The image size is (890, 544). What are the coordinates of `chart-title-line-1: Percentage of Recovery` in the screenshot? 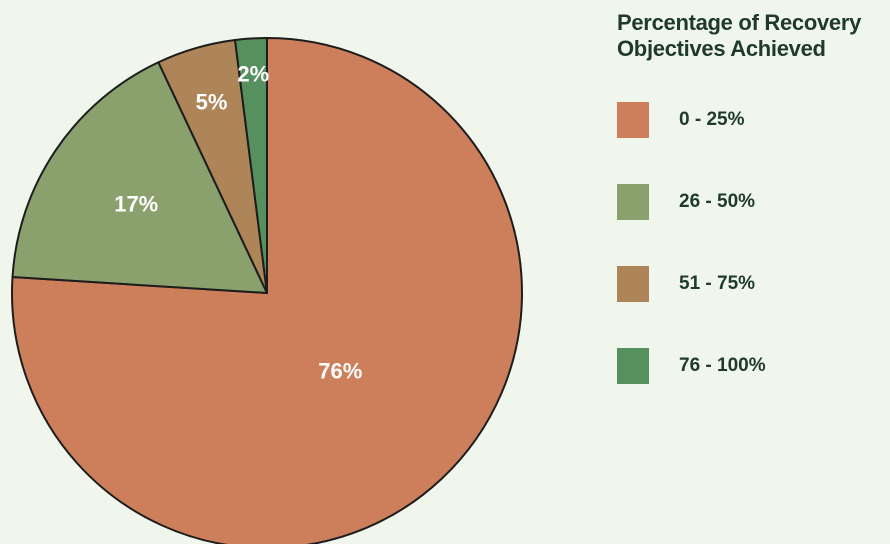 It's located at (739, 22).